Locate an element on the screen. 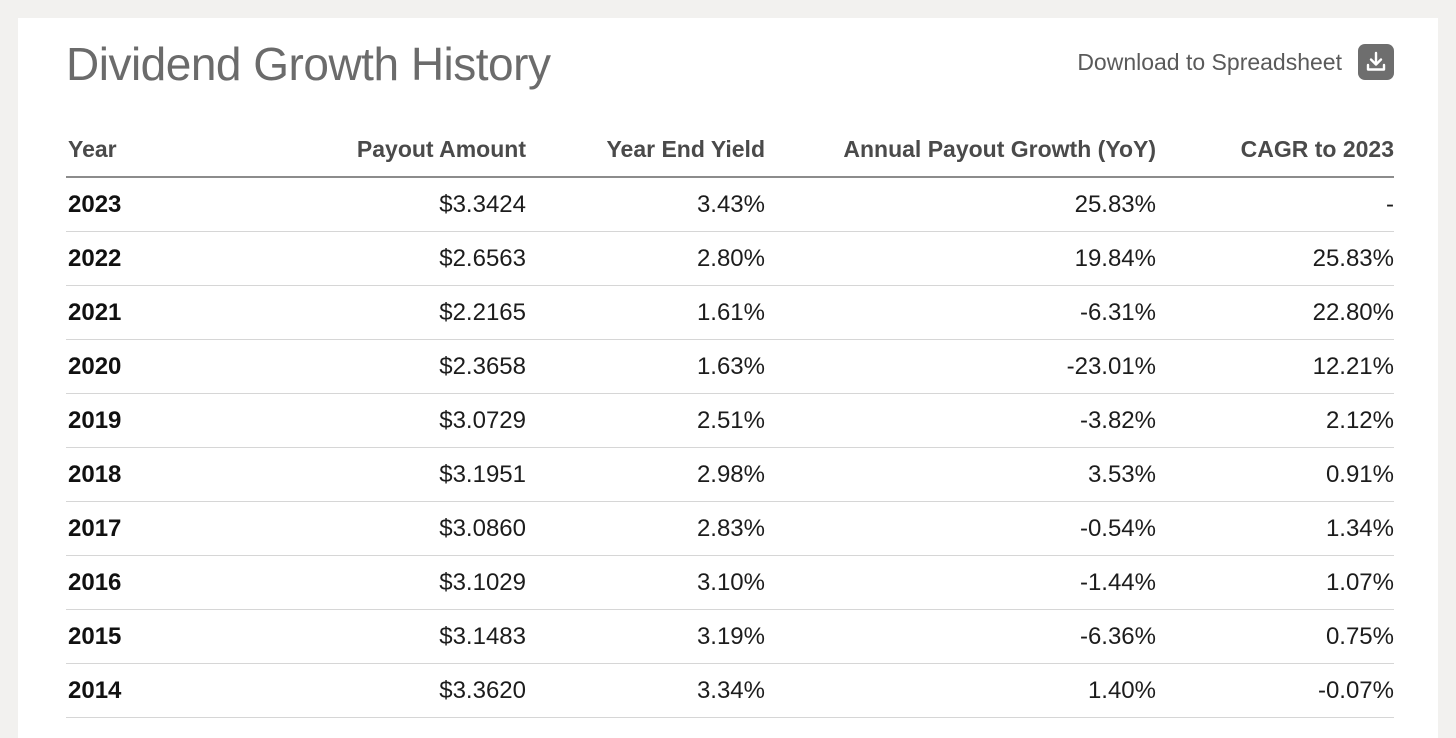 The width and height of the screenshot is (1456, 738). table-row: 2022 $2.6563 2.80% 19.84% 25.83% is located at coordinates (730, 258).